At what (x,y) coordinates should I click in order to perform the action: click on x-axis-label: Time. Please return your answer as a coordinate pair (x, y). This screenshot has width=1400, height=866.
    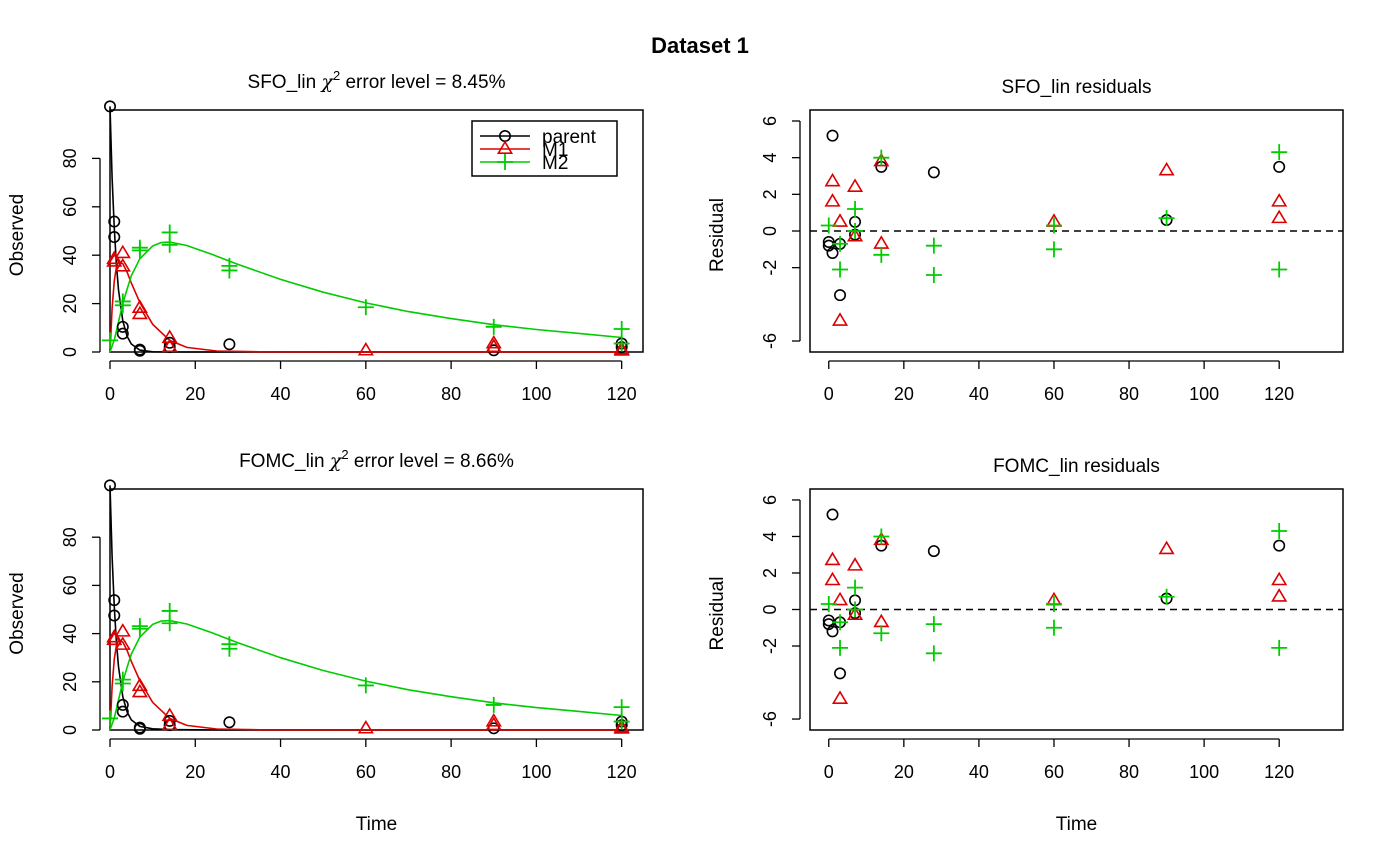
    Looking at the image, I should click on (1077, 824).